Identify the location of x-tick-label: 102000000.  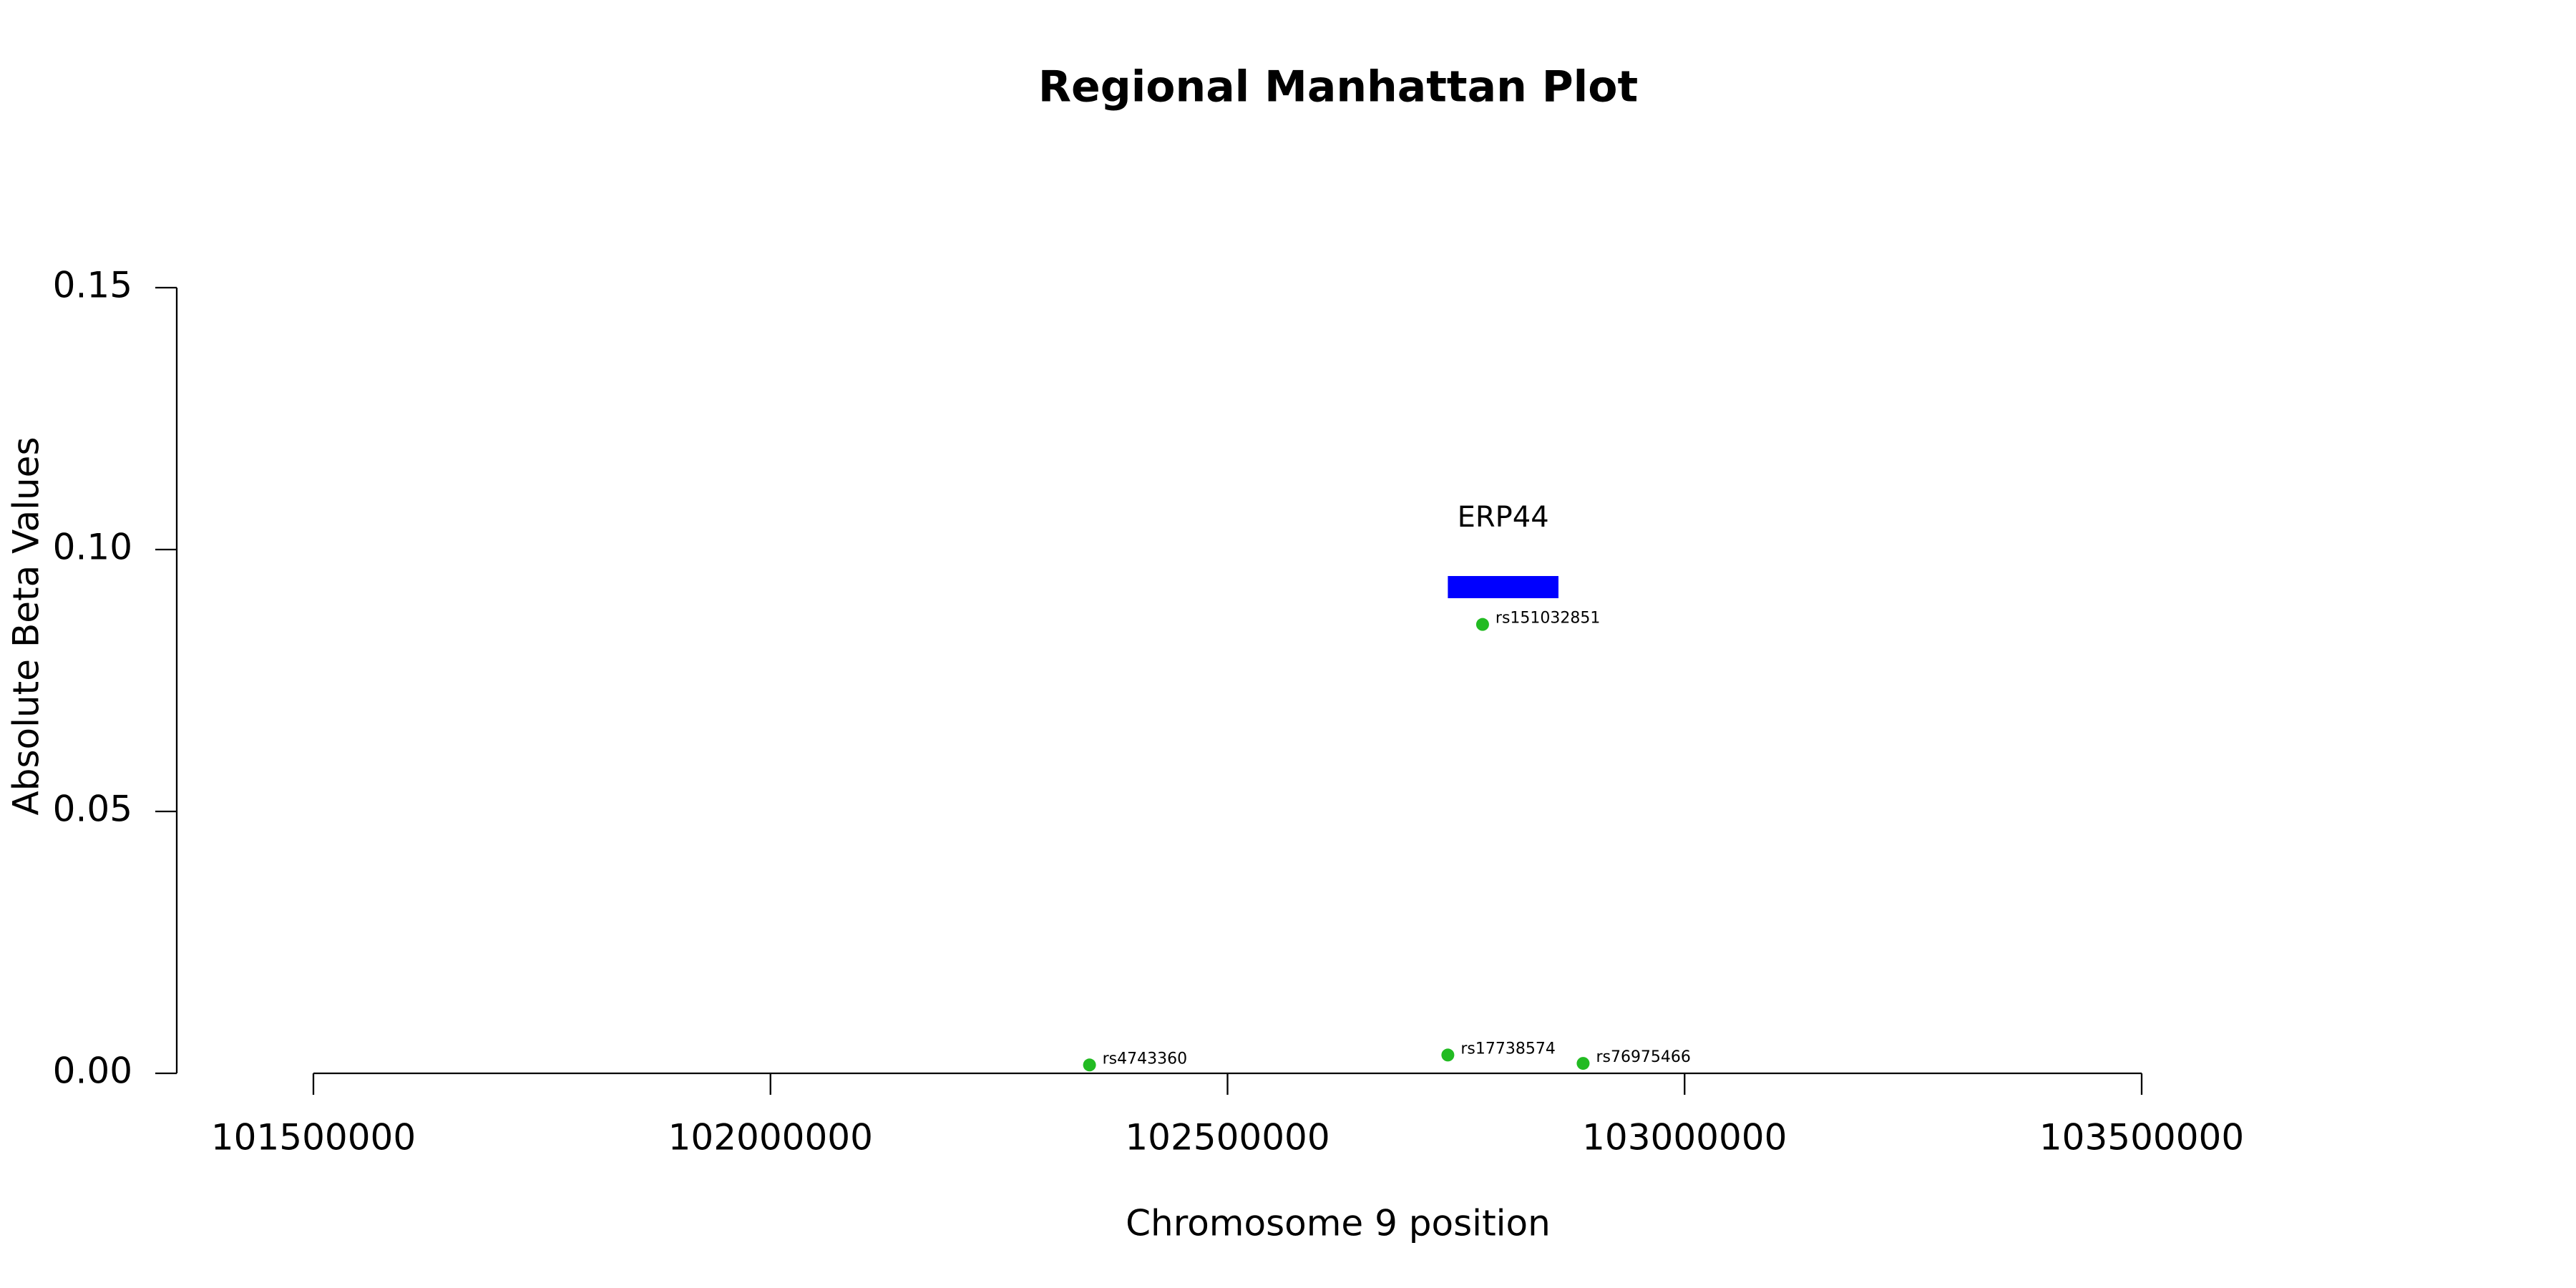
(770, 1137).